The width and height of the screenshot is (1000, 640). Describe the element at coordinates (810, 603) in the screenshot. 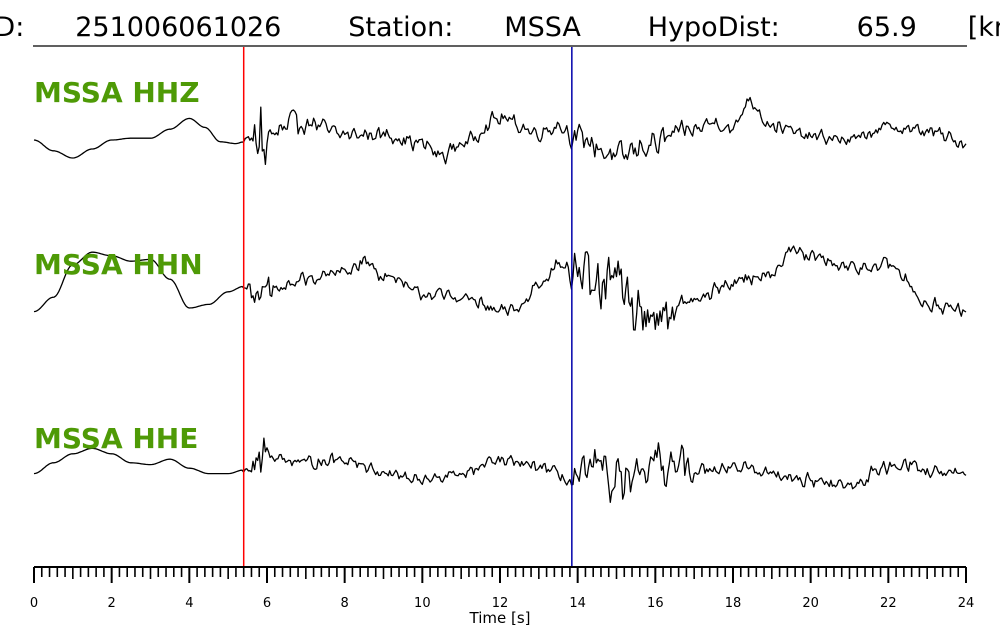

I see `tick-label: 20` at that location.